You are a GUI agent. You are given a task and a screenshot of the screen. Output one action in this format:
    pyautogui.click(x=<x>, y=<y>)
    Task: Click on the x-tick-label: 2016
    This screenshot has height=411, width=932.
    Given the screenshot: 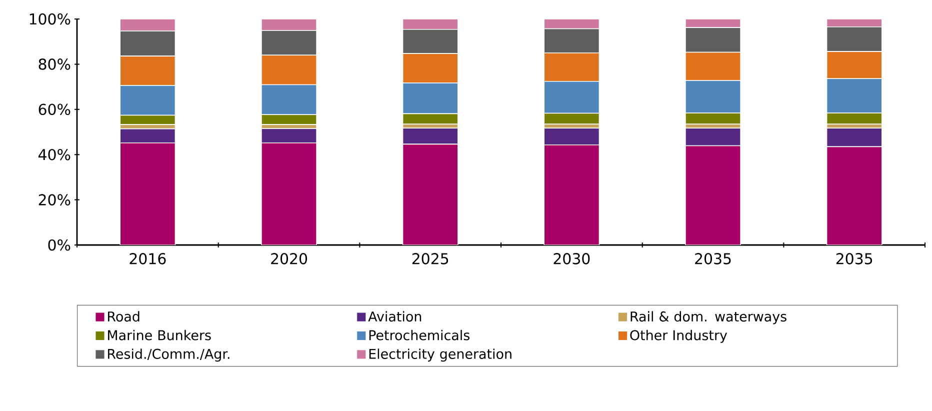 What is the action you would take?
    pyautogui.click(x=148, y=258)
    